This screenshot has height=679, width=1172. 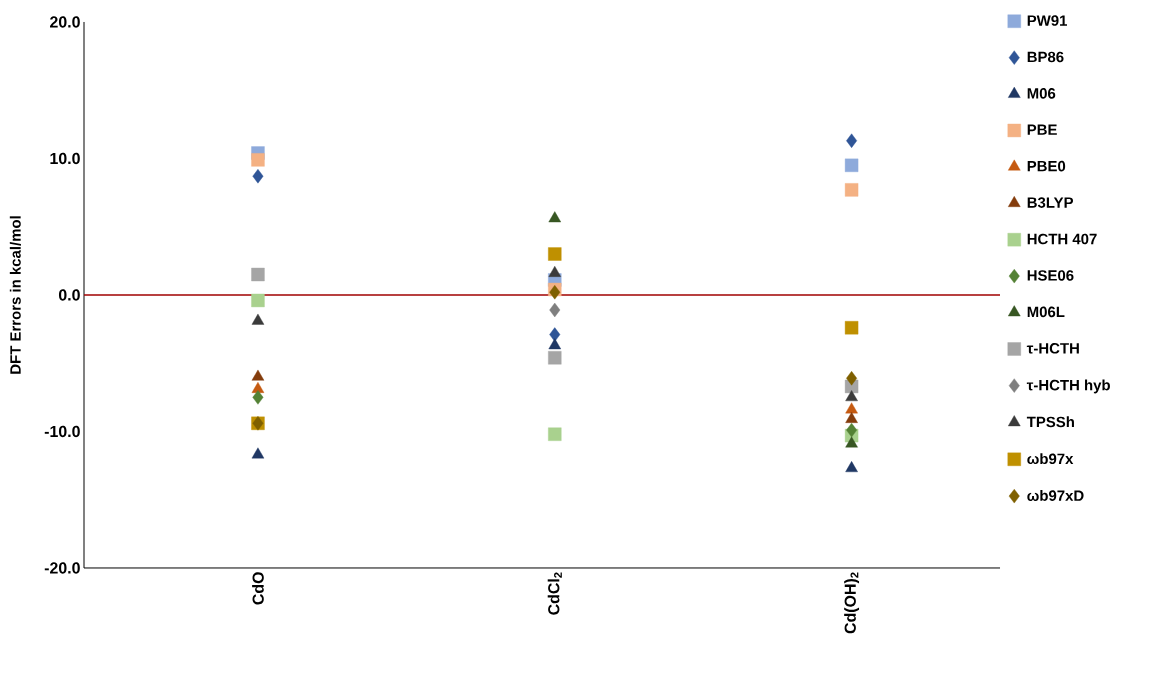 What do you see at coordinates (1041, 93) in the screenshot?
I see `legend-label: M06` at bounding box center [1041, 93].